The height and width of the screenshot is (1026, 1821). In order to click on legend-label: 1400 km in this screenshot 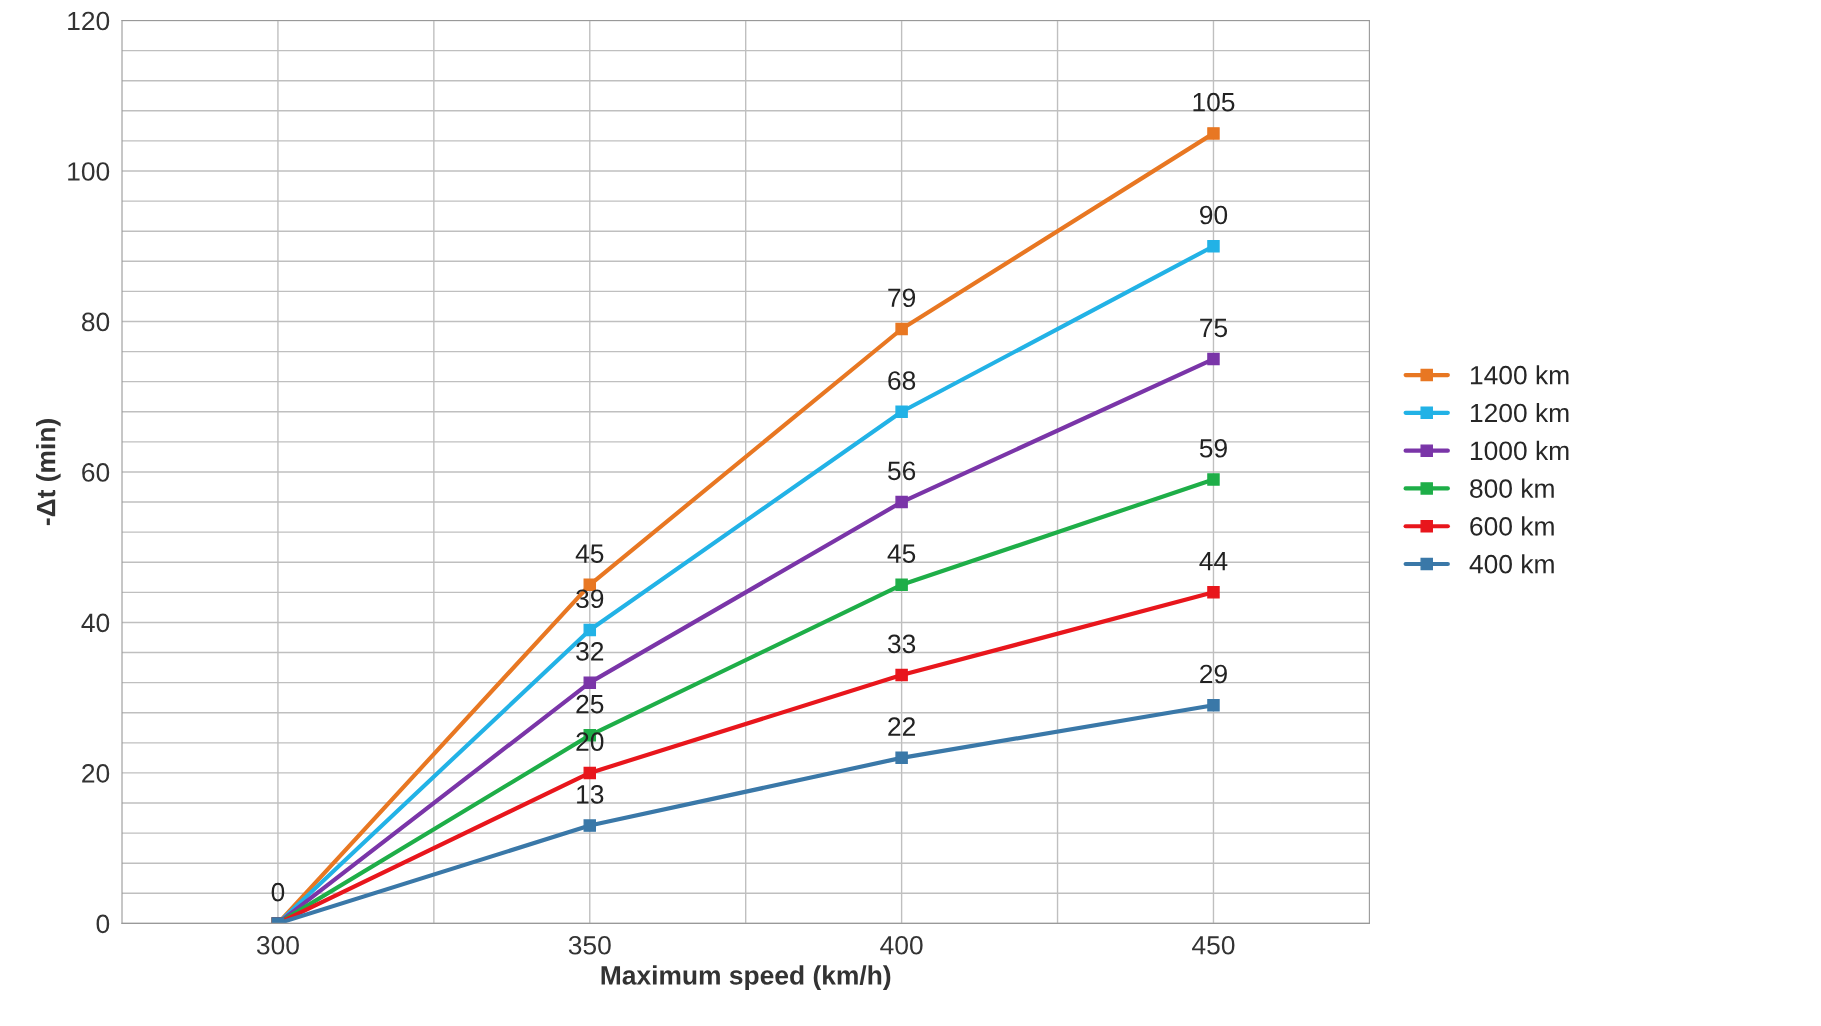, I will do `click(1519, 375)`.